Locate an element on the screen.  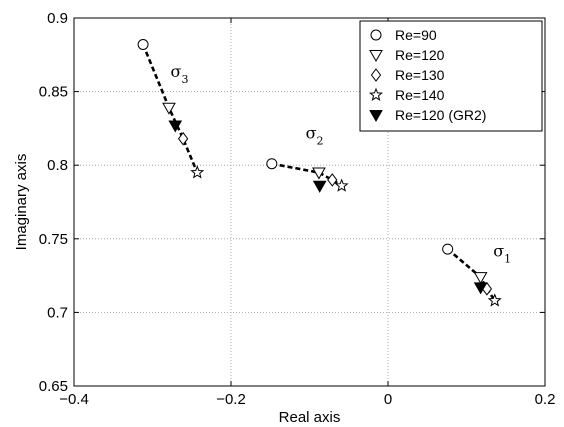
legend: Re=90 Re=120 Re=130 Re=140 Re=120 (GR2) is located at coordinates (451, 76).